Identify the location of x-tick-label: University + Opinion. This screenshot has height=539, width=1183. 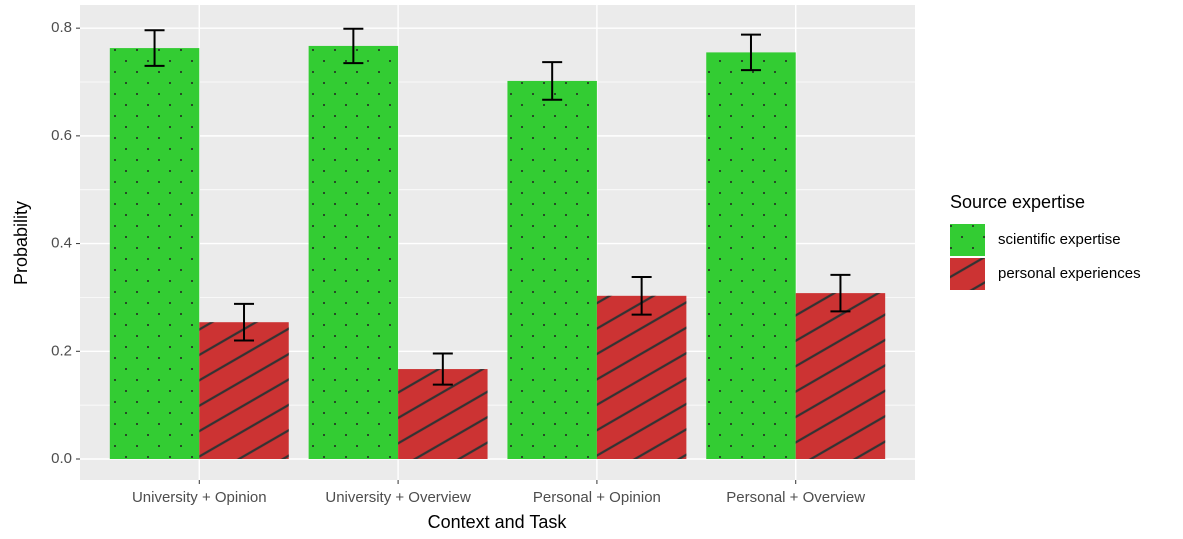
(199, 497).